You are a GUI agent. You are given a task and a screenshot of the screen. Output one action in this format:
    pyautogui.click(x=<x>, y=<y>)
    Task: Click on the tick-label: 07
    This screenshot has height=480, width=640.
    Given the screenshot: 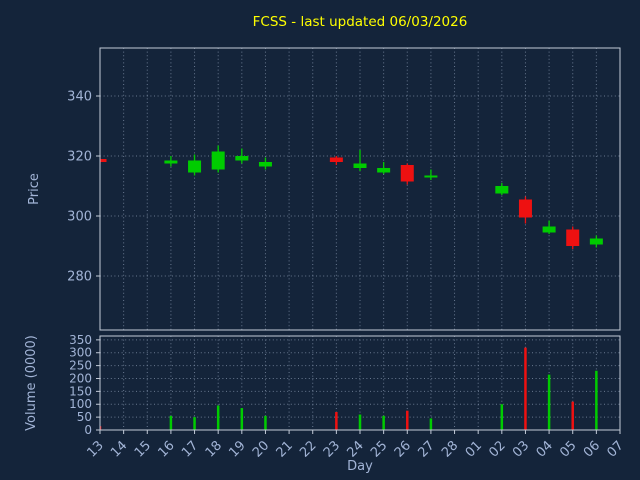 What is the action you would take?
    pyautogui.click(x=616, y=449)
    